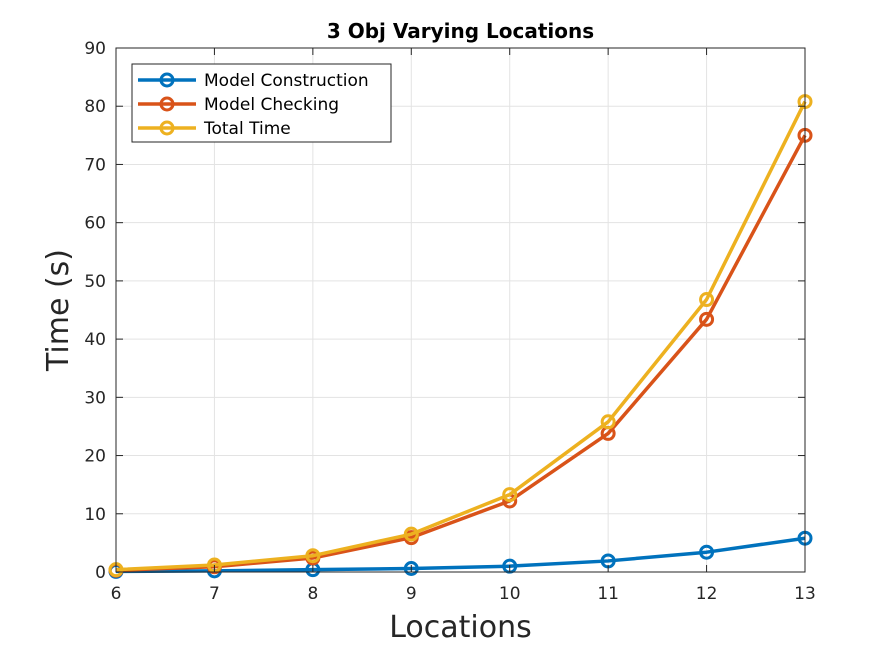 This screenshot has height=646, width=889. What do you see at coordinates (707, 319) in the screenshot?
I see `data-point-model-checking` at bounding box center [707, 319].